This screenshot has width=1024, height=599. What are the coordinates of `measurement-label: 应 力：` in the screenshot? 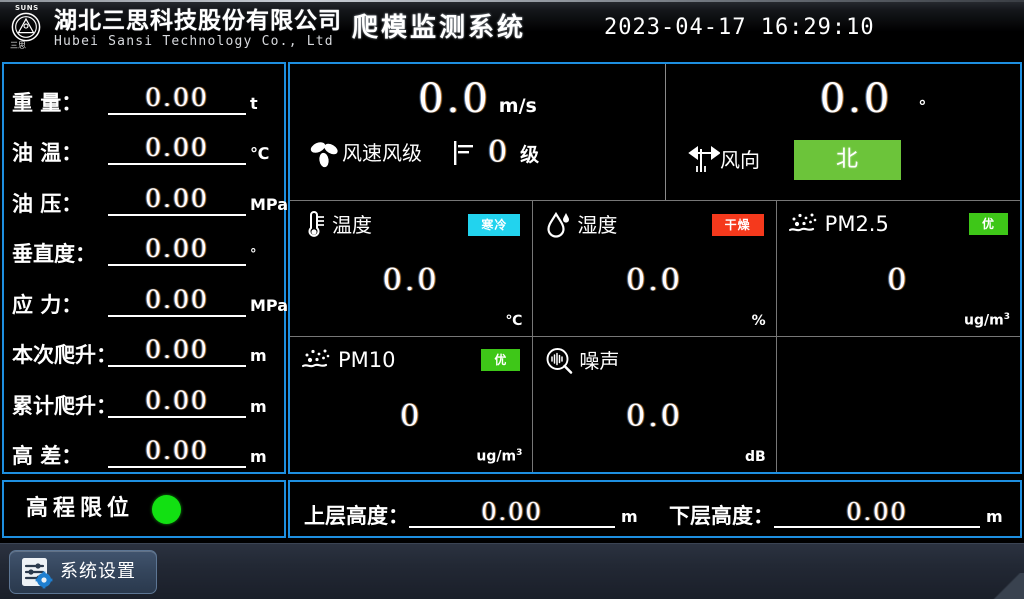 It's located at (47, 304).